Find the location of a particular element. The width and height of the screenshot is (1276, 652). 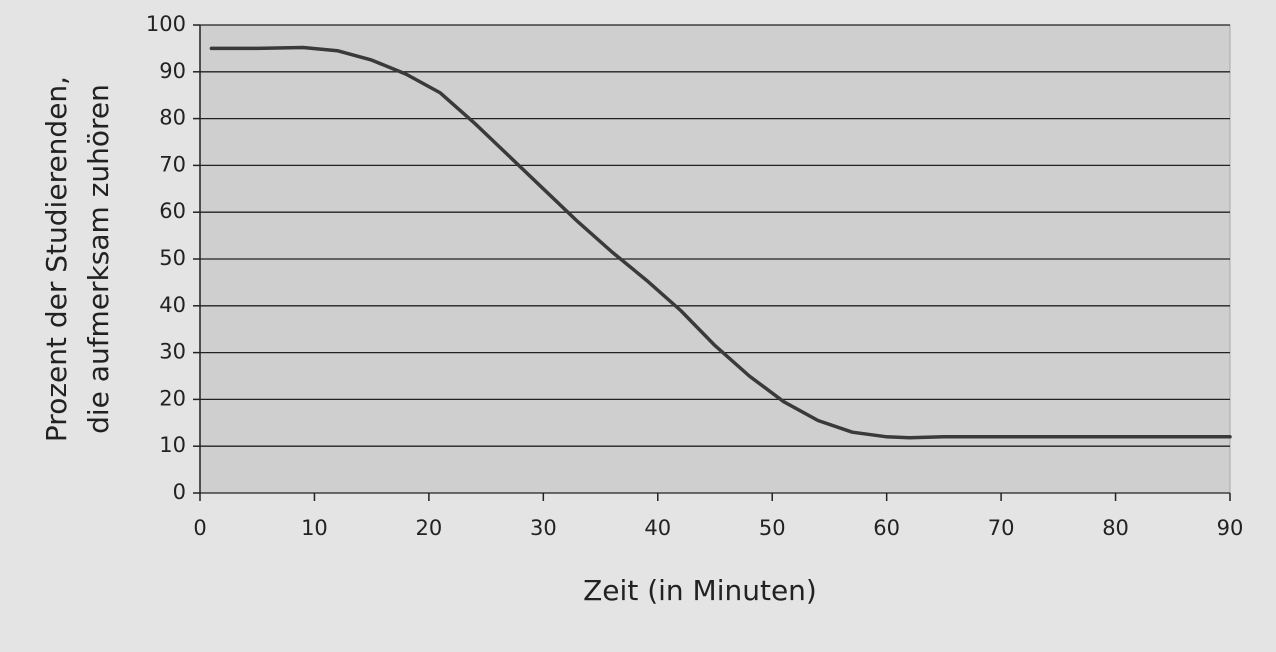

x-tick-label: 50 is located at coordinates (772, 528).